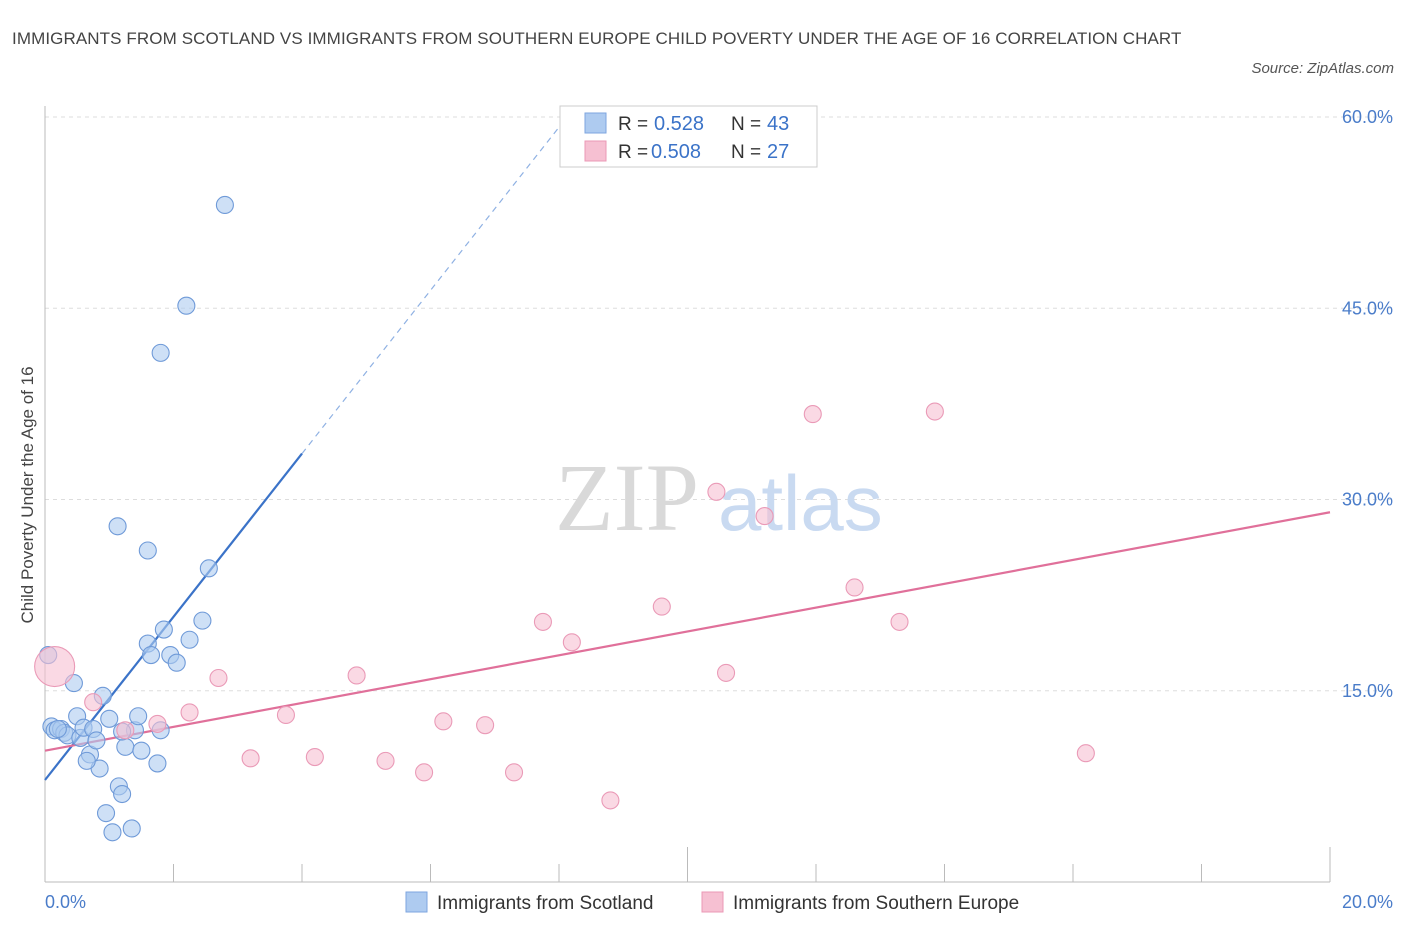 The height and width of the screenshot is (930, 1406). I want to click on y-tick-label-1: 30.0%, so click(1367, 500).